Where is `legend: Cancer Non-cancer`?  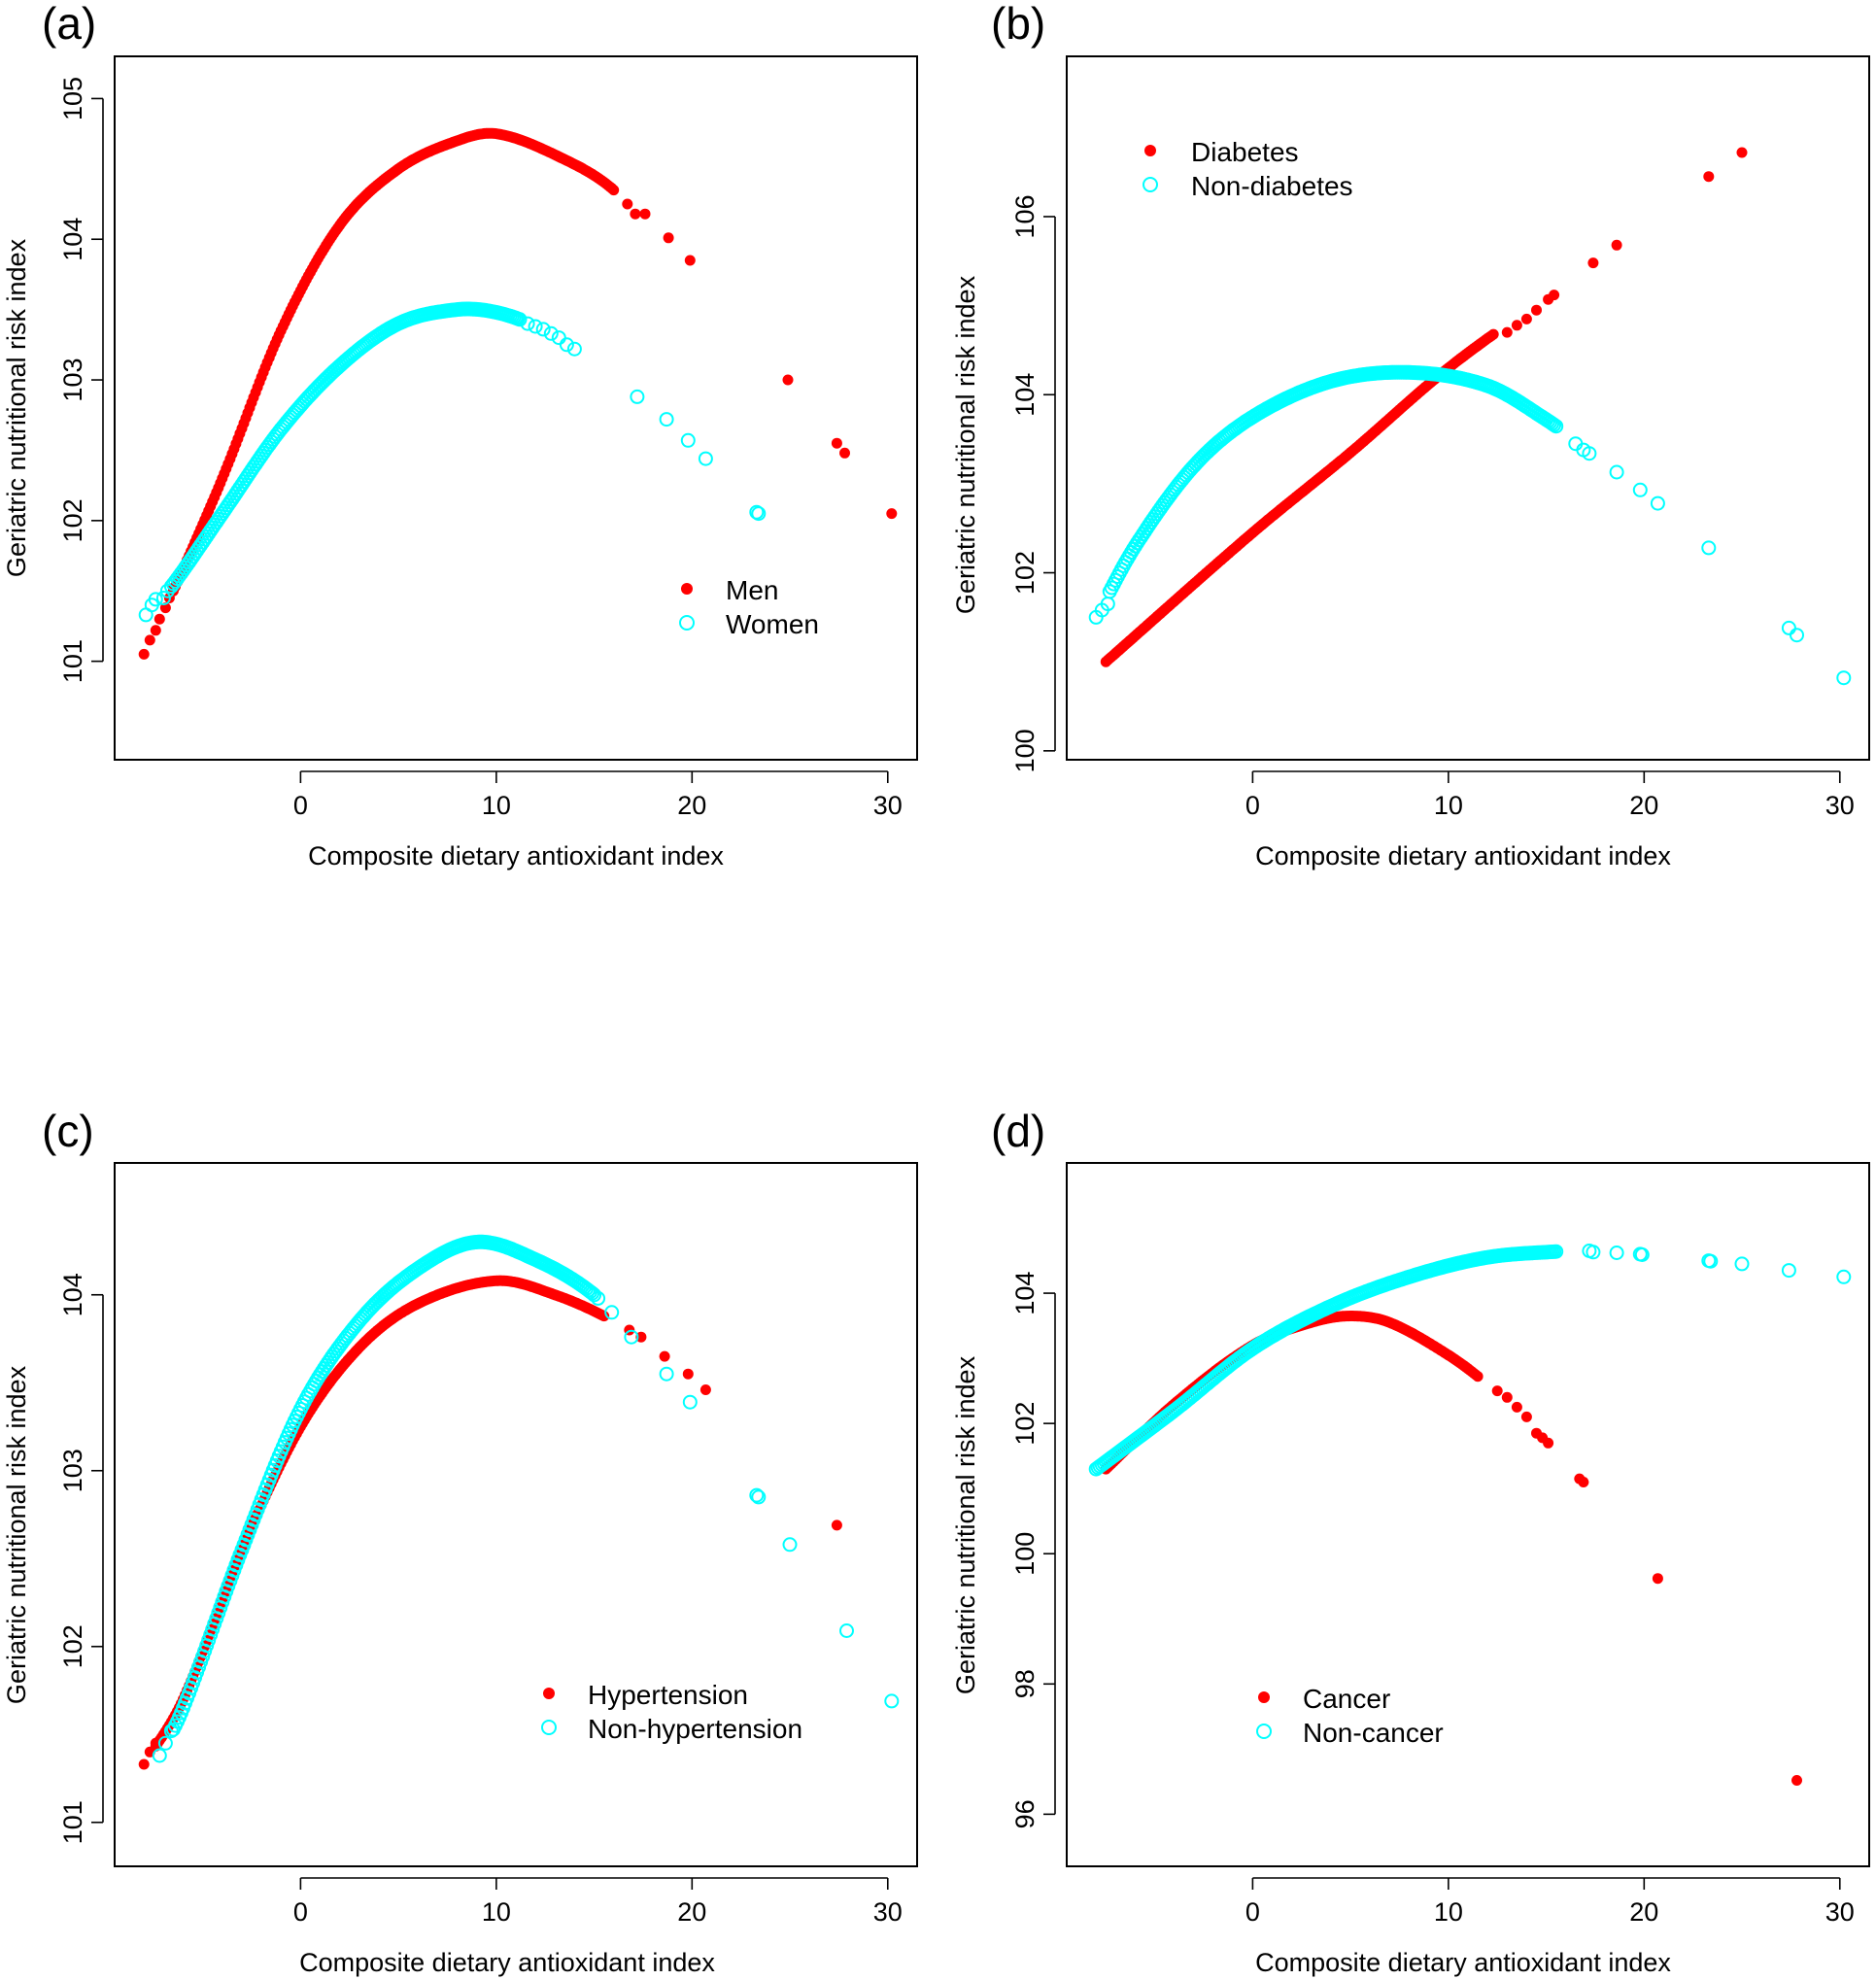
legend: Cancer Non-cancer is located at coordinates (1350, 1716).